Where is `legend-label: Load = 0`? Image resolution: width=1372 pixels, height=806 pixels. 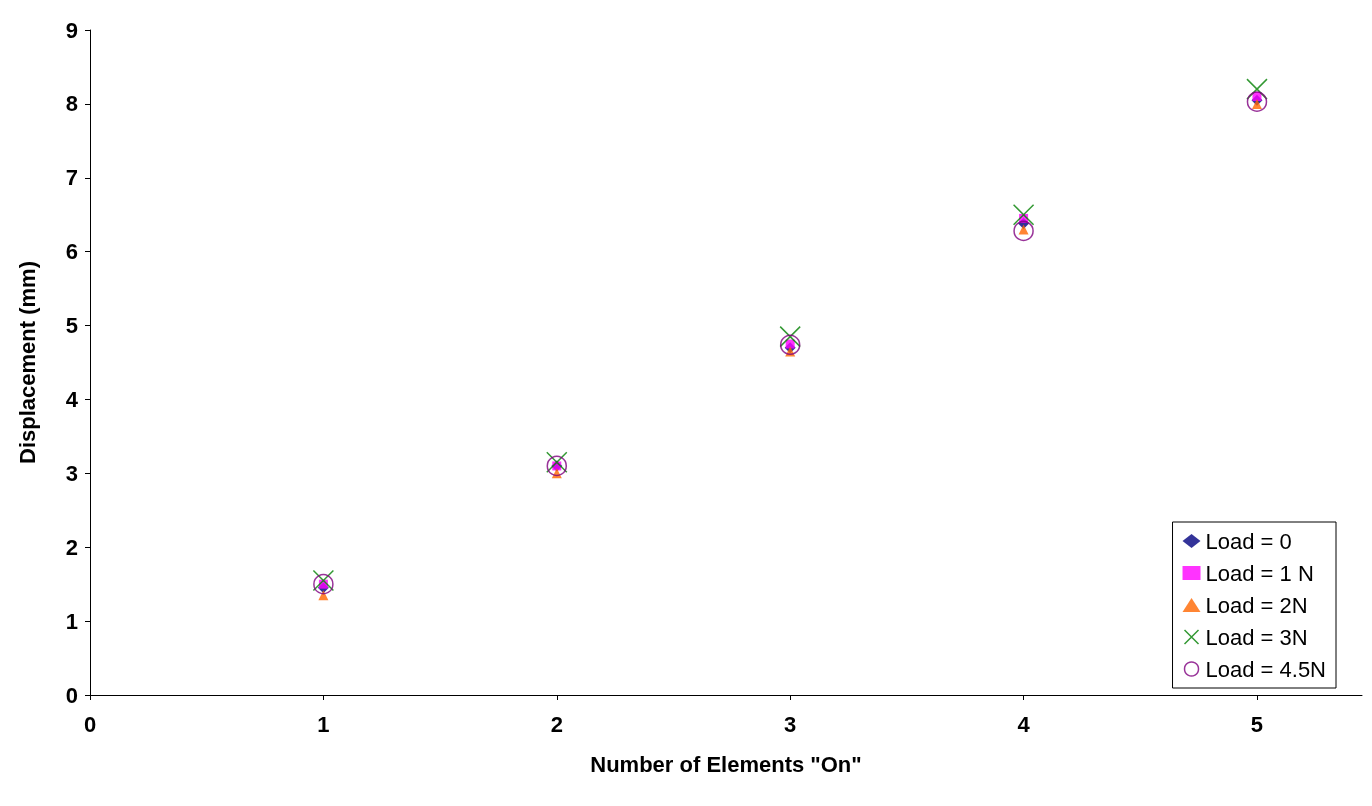 legend-label: Load = 0 is located at coordinates (1248, 541).